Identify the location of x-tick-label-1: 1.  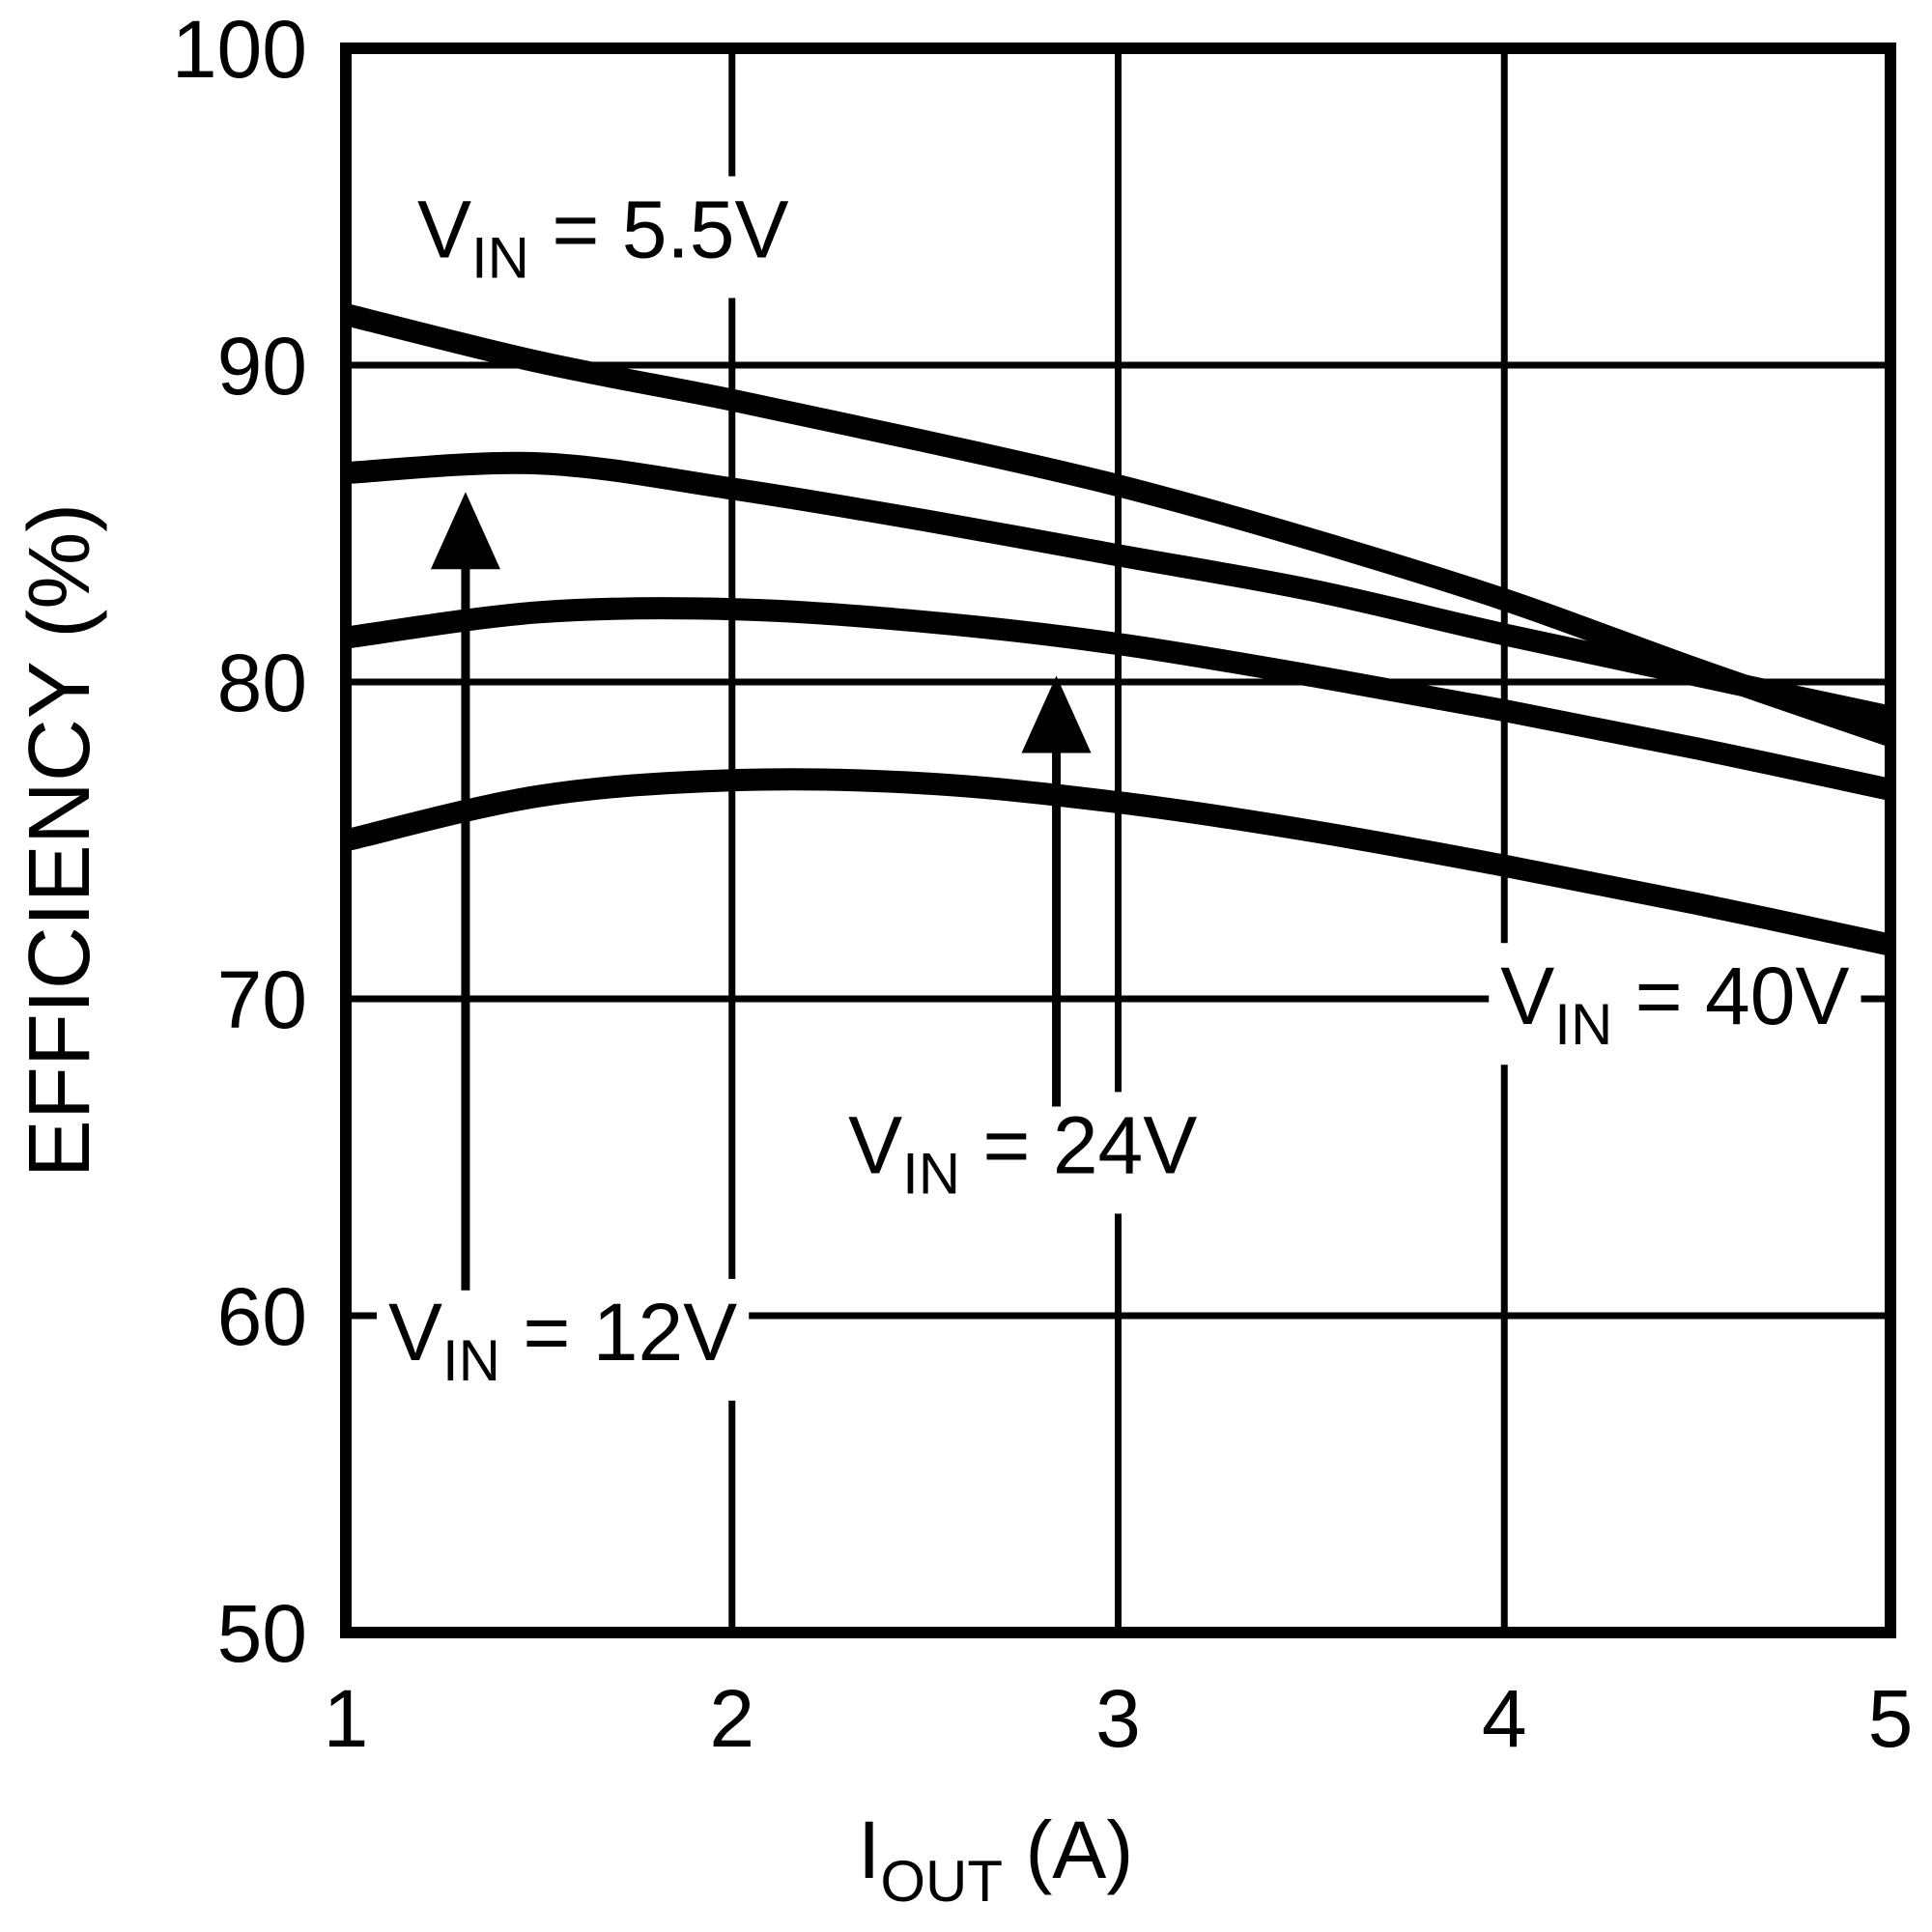
(346, 1718).